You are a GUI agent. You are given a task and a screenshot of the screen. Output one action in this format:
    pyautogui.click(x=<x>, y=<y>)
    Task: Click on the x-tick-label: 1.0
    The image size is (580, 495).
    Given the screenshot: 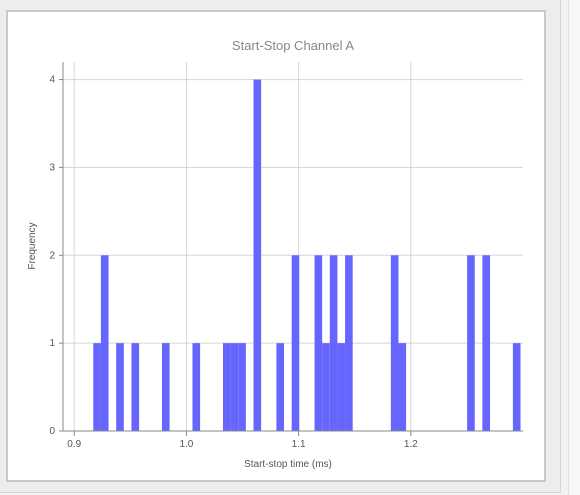 What is the action you would take?
    pyautogui.click(x=186, y=444)
    